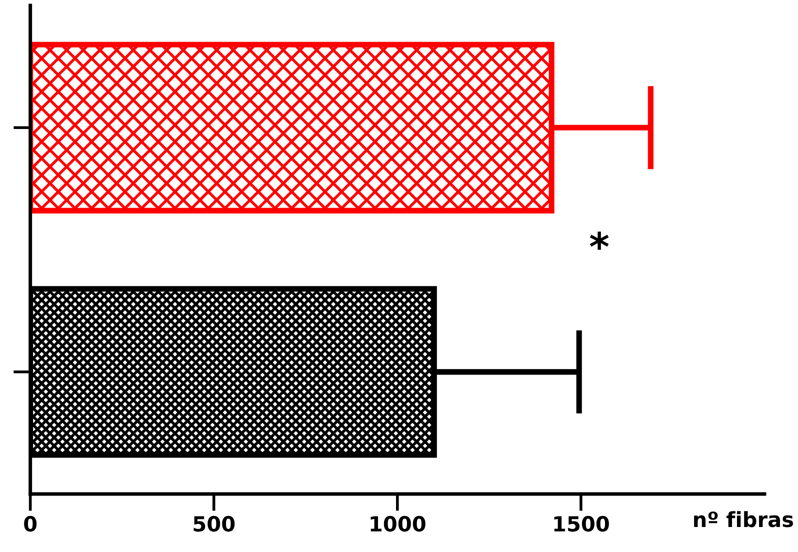 The width and height of the screenshot is (798, 552). What do you see at coordinates (744, 519) in the screenshot?
I see `x-axis-title: nº fibras` at bounding box center [744, 519].